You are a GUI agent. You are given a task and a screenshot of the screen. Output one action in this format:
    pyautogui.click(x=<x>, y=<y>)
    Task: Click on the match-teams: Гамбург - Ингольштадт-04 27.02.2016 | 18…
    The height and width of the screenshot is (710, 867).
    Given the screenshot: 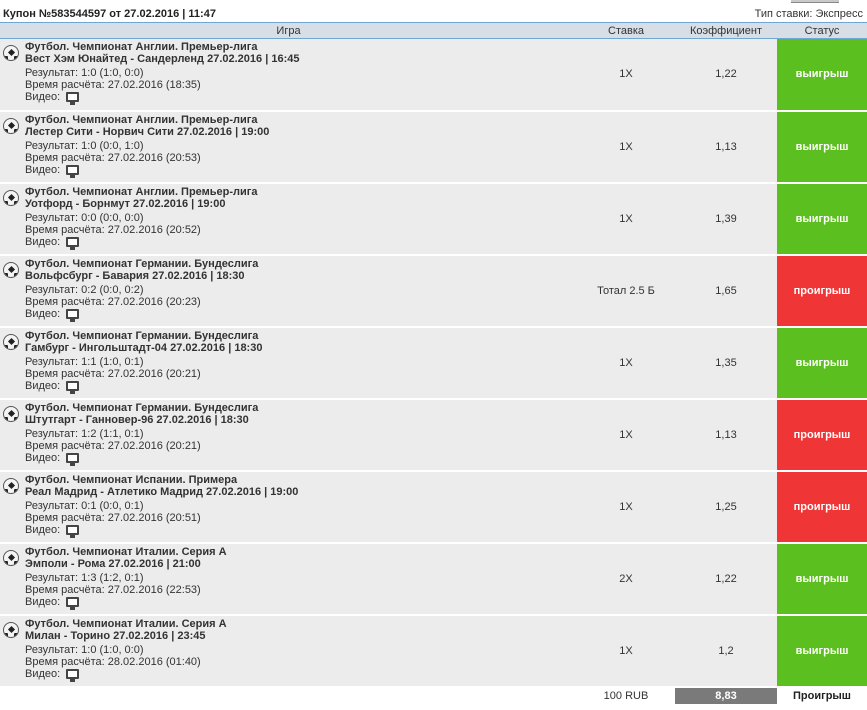 What is the action you would take?
    pyautogui.click(x=144, y=347)
    